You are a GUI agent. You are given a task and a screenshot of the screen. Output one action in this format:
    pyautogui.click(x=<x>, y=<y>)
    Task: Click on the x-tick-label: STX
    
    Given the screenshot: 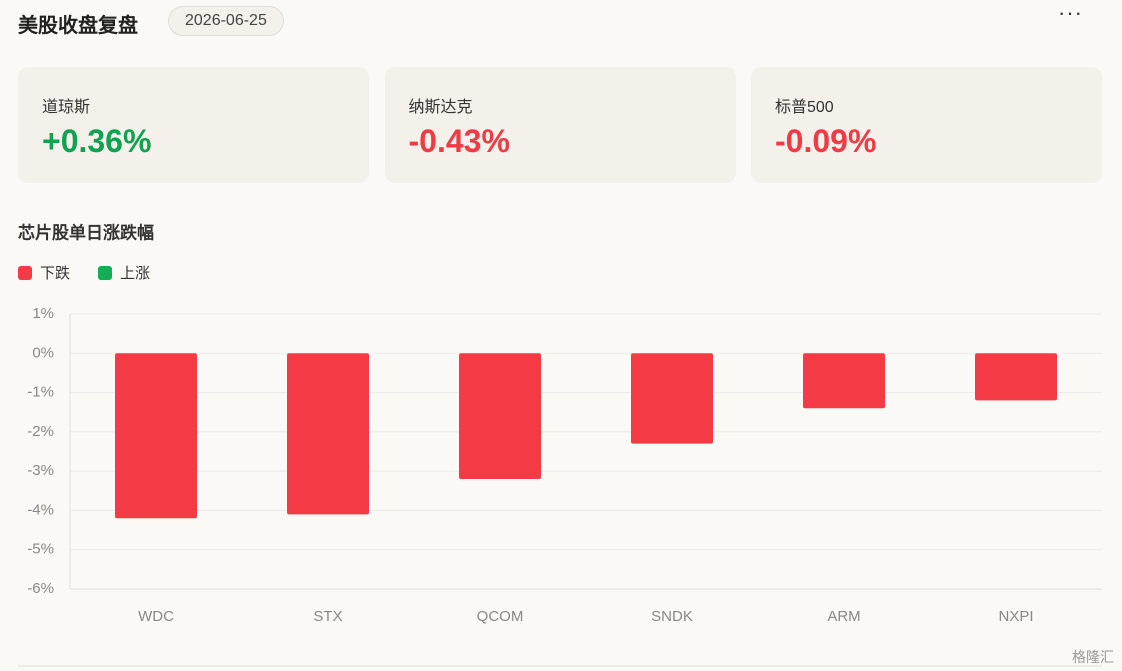 What is the action you would take?
    pyautogui.click(x=327, y=616)
    